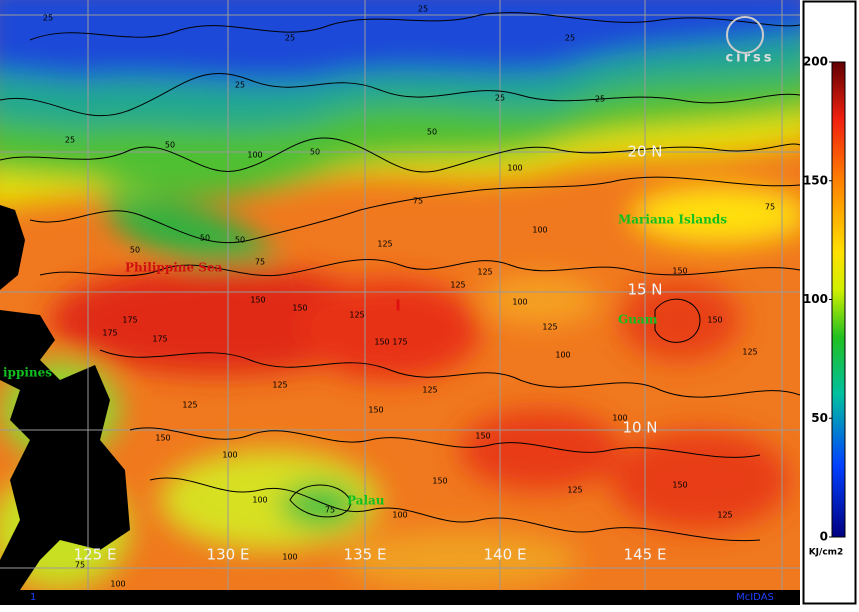 Image resolution: width=859 pixels, height=612 pixels. What do you see at coordinates (33, 597) in the screenshot?
I see `footer-left: 1` at bounding box center [33, 597].